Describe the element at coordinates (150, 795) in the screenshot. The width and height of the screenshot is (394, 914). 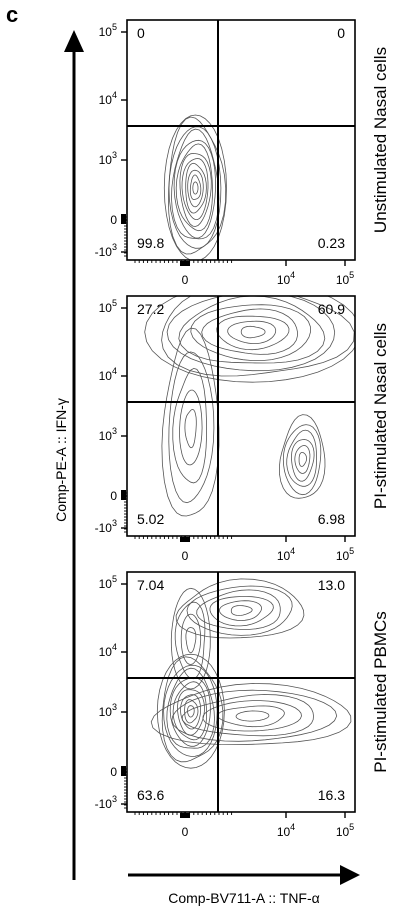
I see `quadrant-bottom-left-value: 63.6` at that location.